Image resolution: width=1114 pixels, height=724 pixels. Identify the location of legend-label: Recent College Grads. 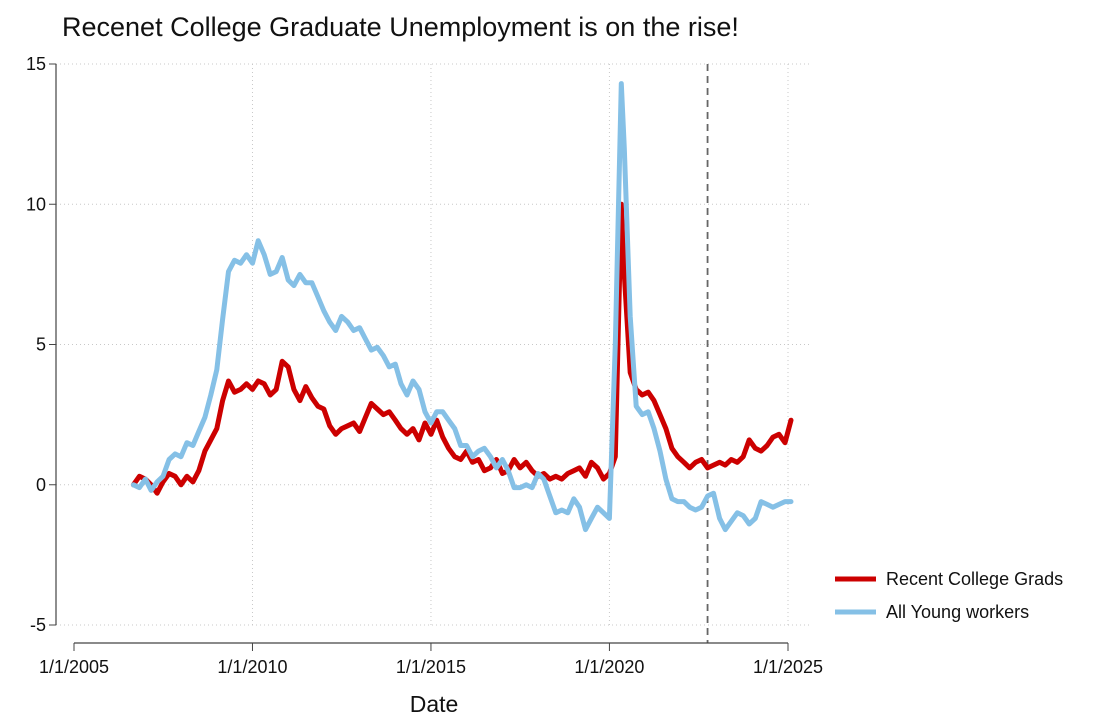
(974, 579).